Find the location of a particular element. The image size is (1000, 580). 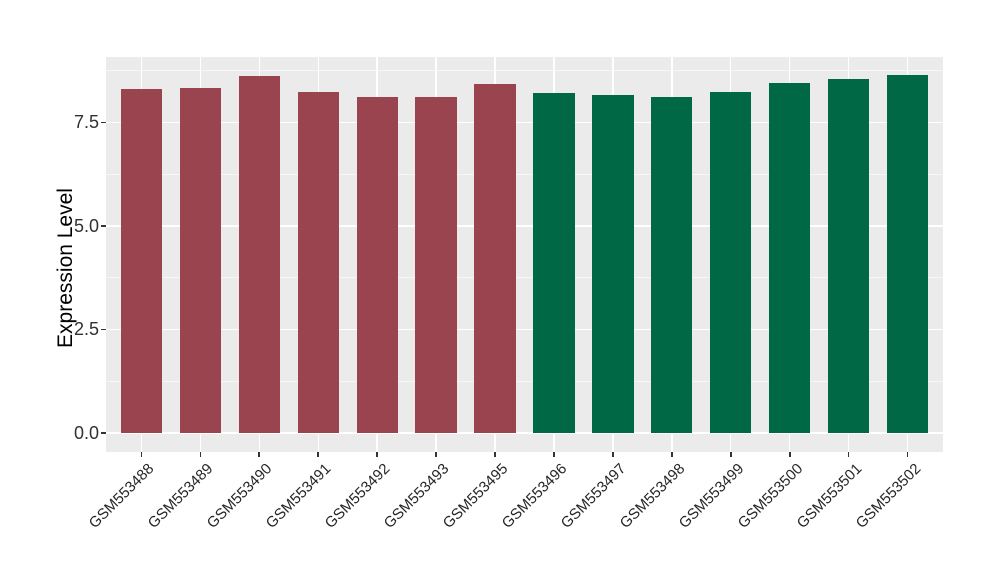

bar-GSM553502 is located at coordinates (908, 253).